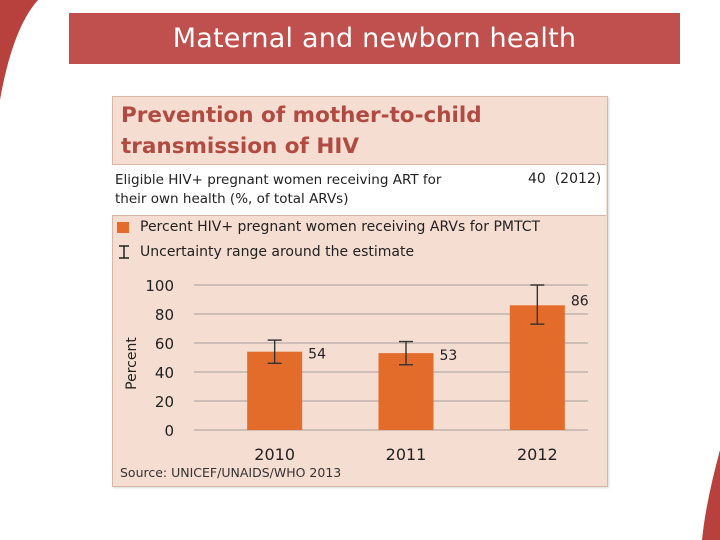  What do you see at coordinates (565, 179) in the screenshot?
I see `info-value: 40 (2012)` at bounding box center [565, 179].